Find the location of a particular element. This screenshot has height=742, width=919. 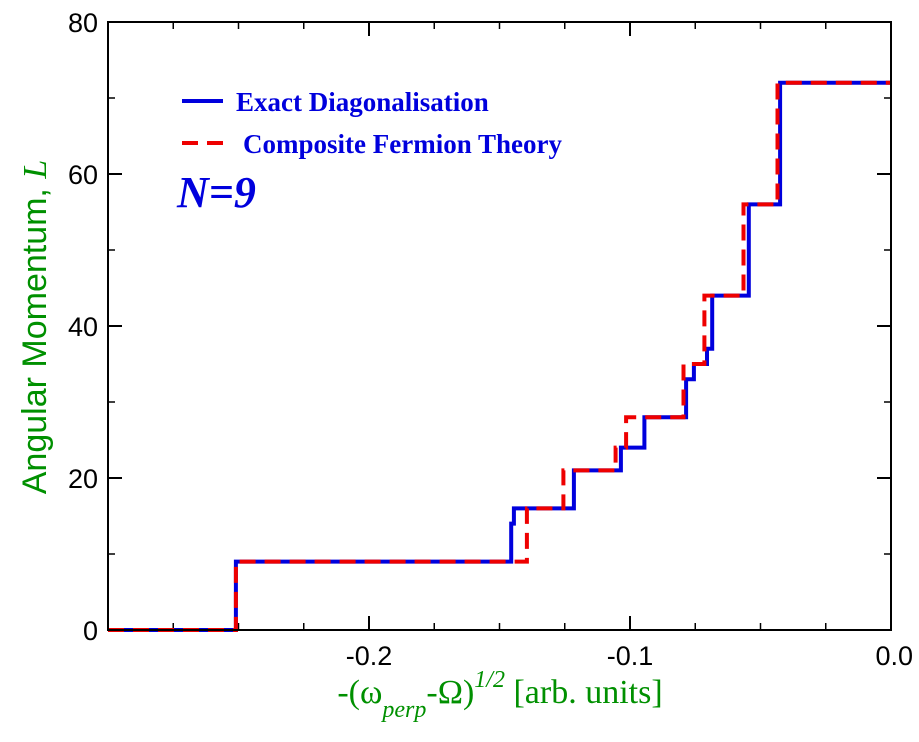

x-tick-label: -0.2 is located at coordinates (369, 656).